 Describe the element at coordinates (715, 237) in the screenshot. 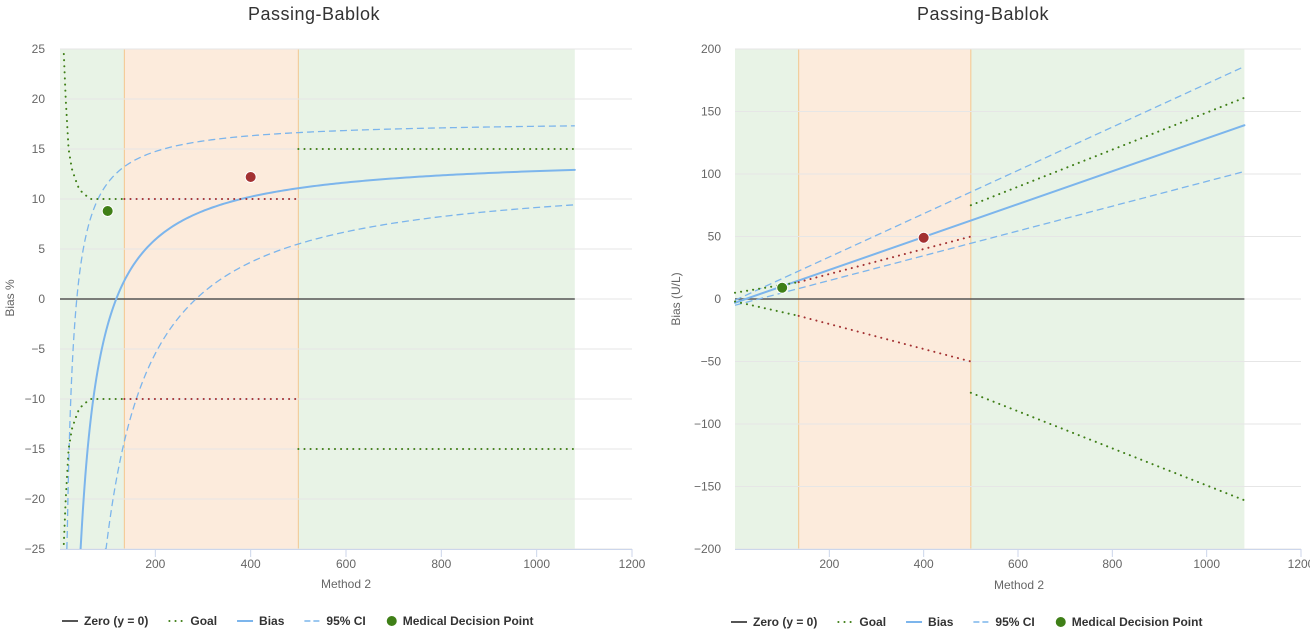

I see `chart-right-y-tick-label: 50` at that location.